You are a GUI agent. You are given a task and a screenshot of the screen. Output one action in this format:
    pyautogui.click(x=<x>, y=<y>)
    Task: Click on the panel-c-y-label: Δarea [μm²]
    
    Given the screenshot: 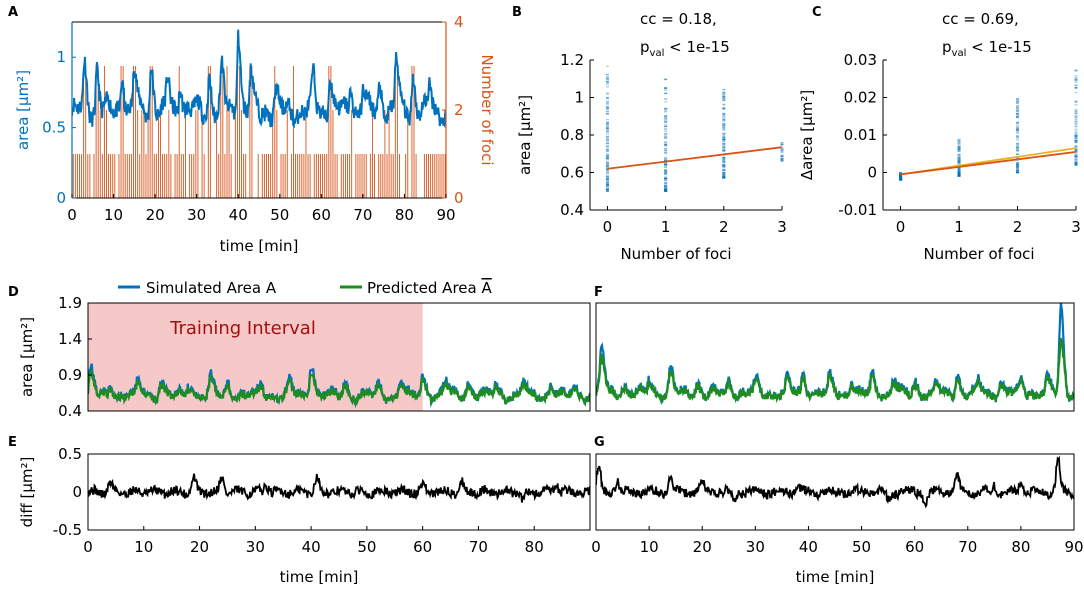 What is the action you would take?
    pyautogui.click(x=807, y=135)
    